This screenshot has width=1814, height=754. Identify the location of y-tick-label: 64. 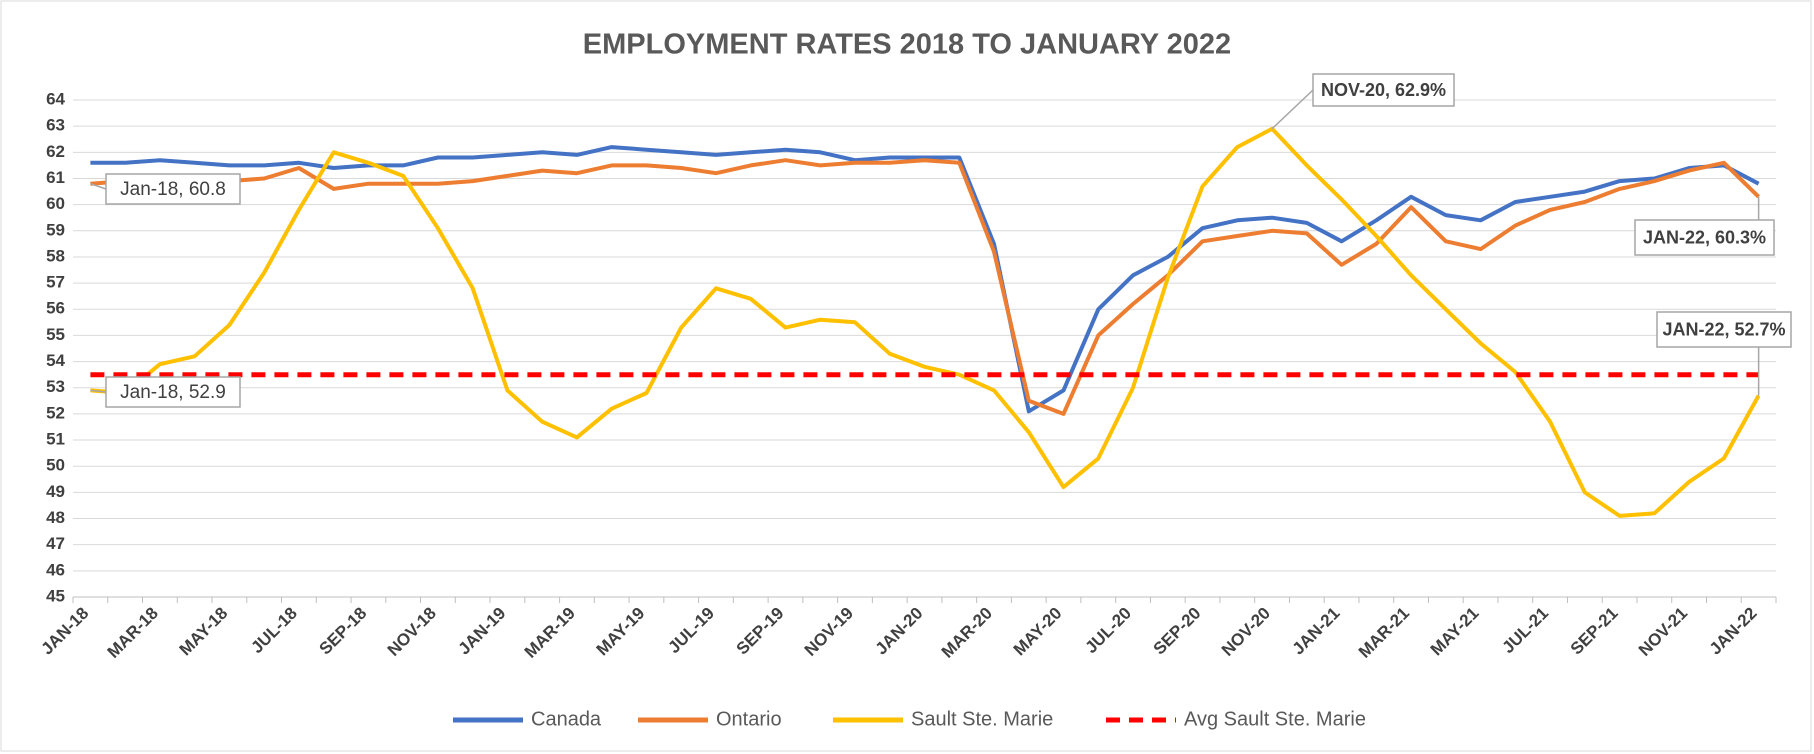
(55, 98).